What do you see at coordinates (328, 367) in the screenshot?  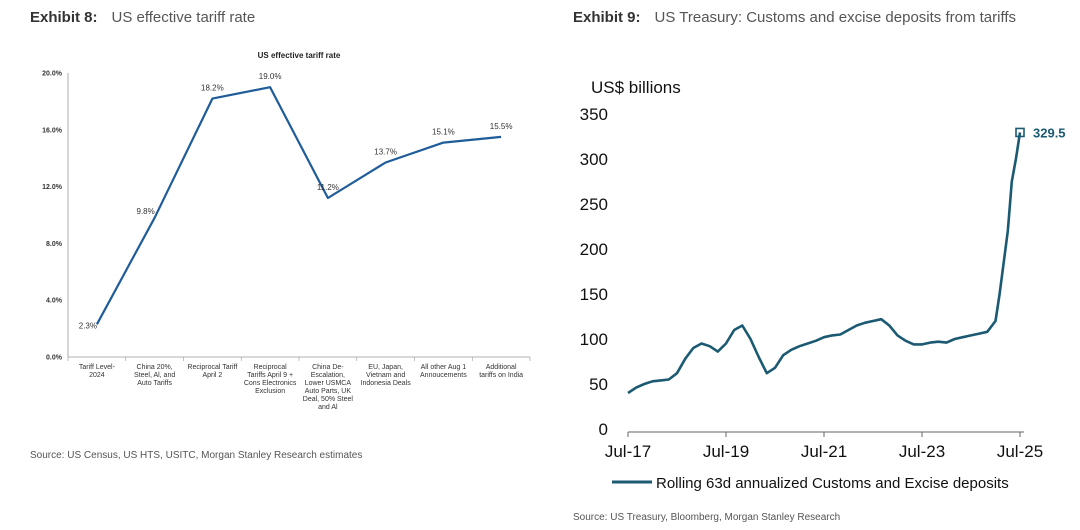 I see `category-label-line: China De-` at bounding box center [328, 367].